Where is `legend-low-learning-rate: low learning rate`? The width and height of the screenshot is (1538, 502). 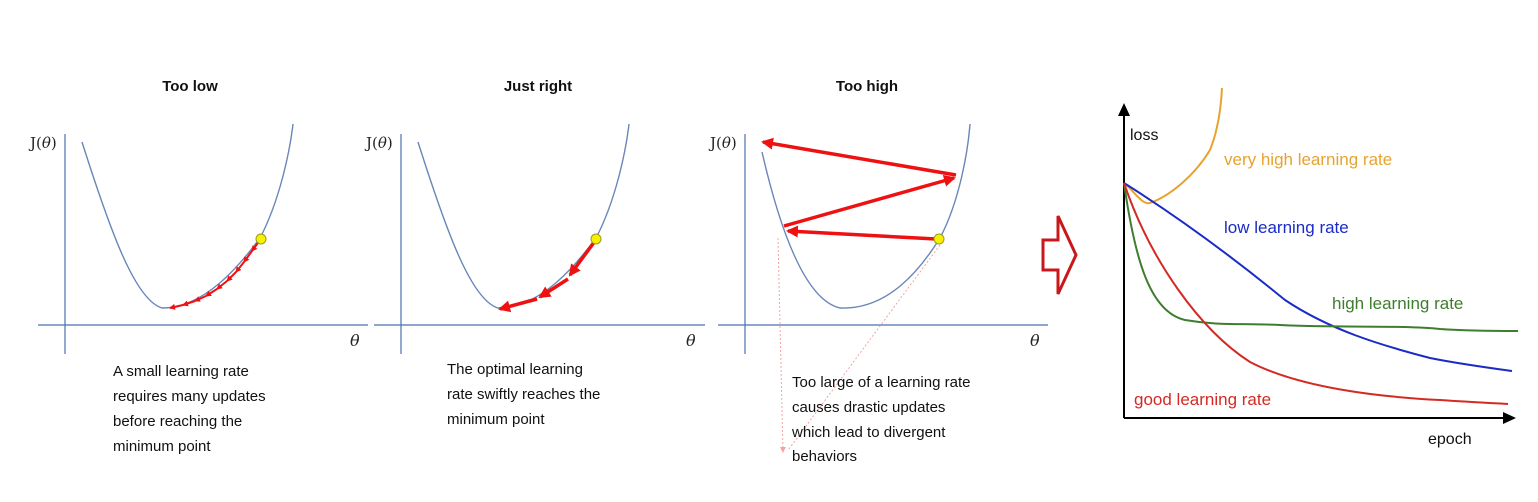 legend-low-learning-rate: low learning rate is located at coordinates (1286, 227).